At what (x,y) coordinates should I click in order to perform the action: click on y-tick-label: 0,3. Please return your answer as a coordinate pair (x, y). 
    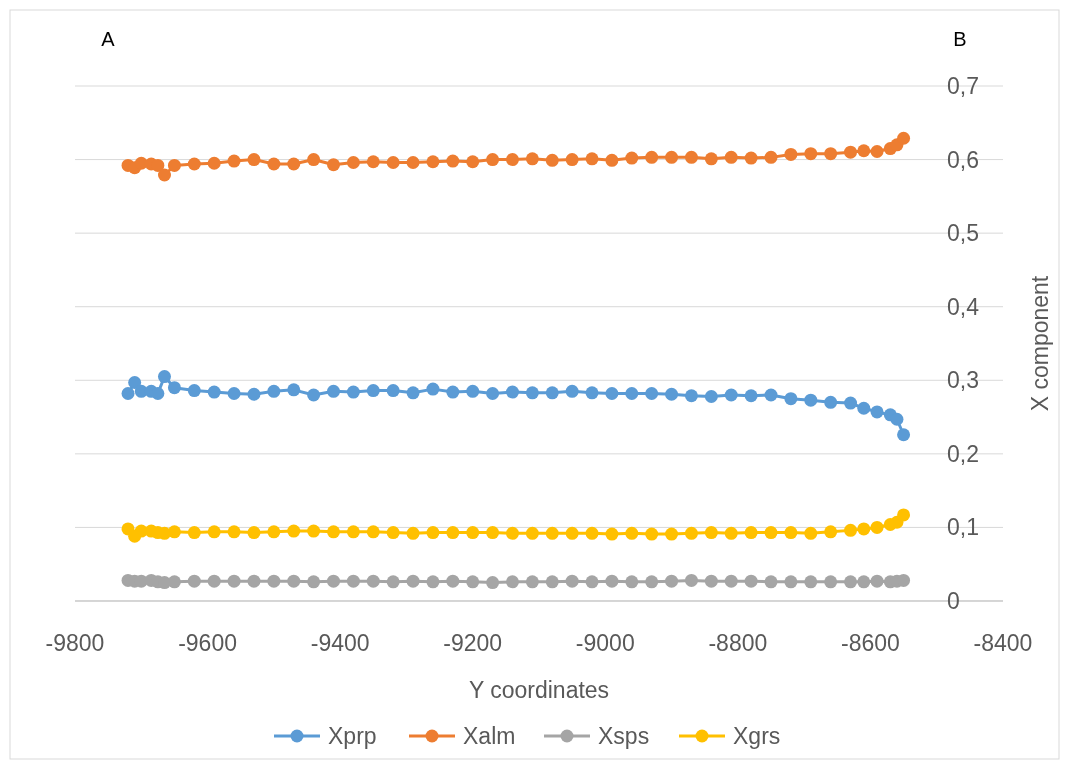
    Looking at the image, I should click on (963, 380).